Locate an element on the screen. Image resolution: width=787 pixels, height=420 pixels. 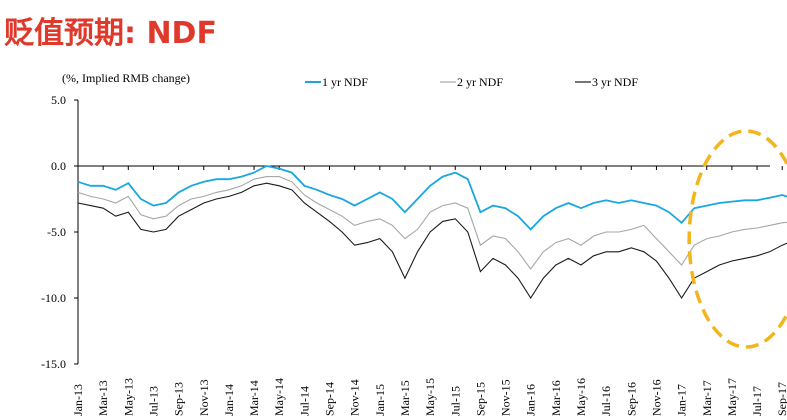
x-tick-label: Jul-17 is located at coordinates (757, 401).